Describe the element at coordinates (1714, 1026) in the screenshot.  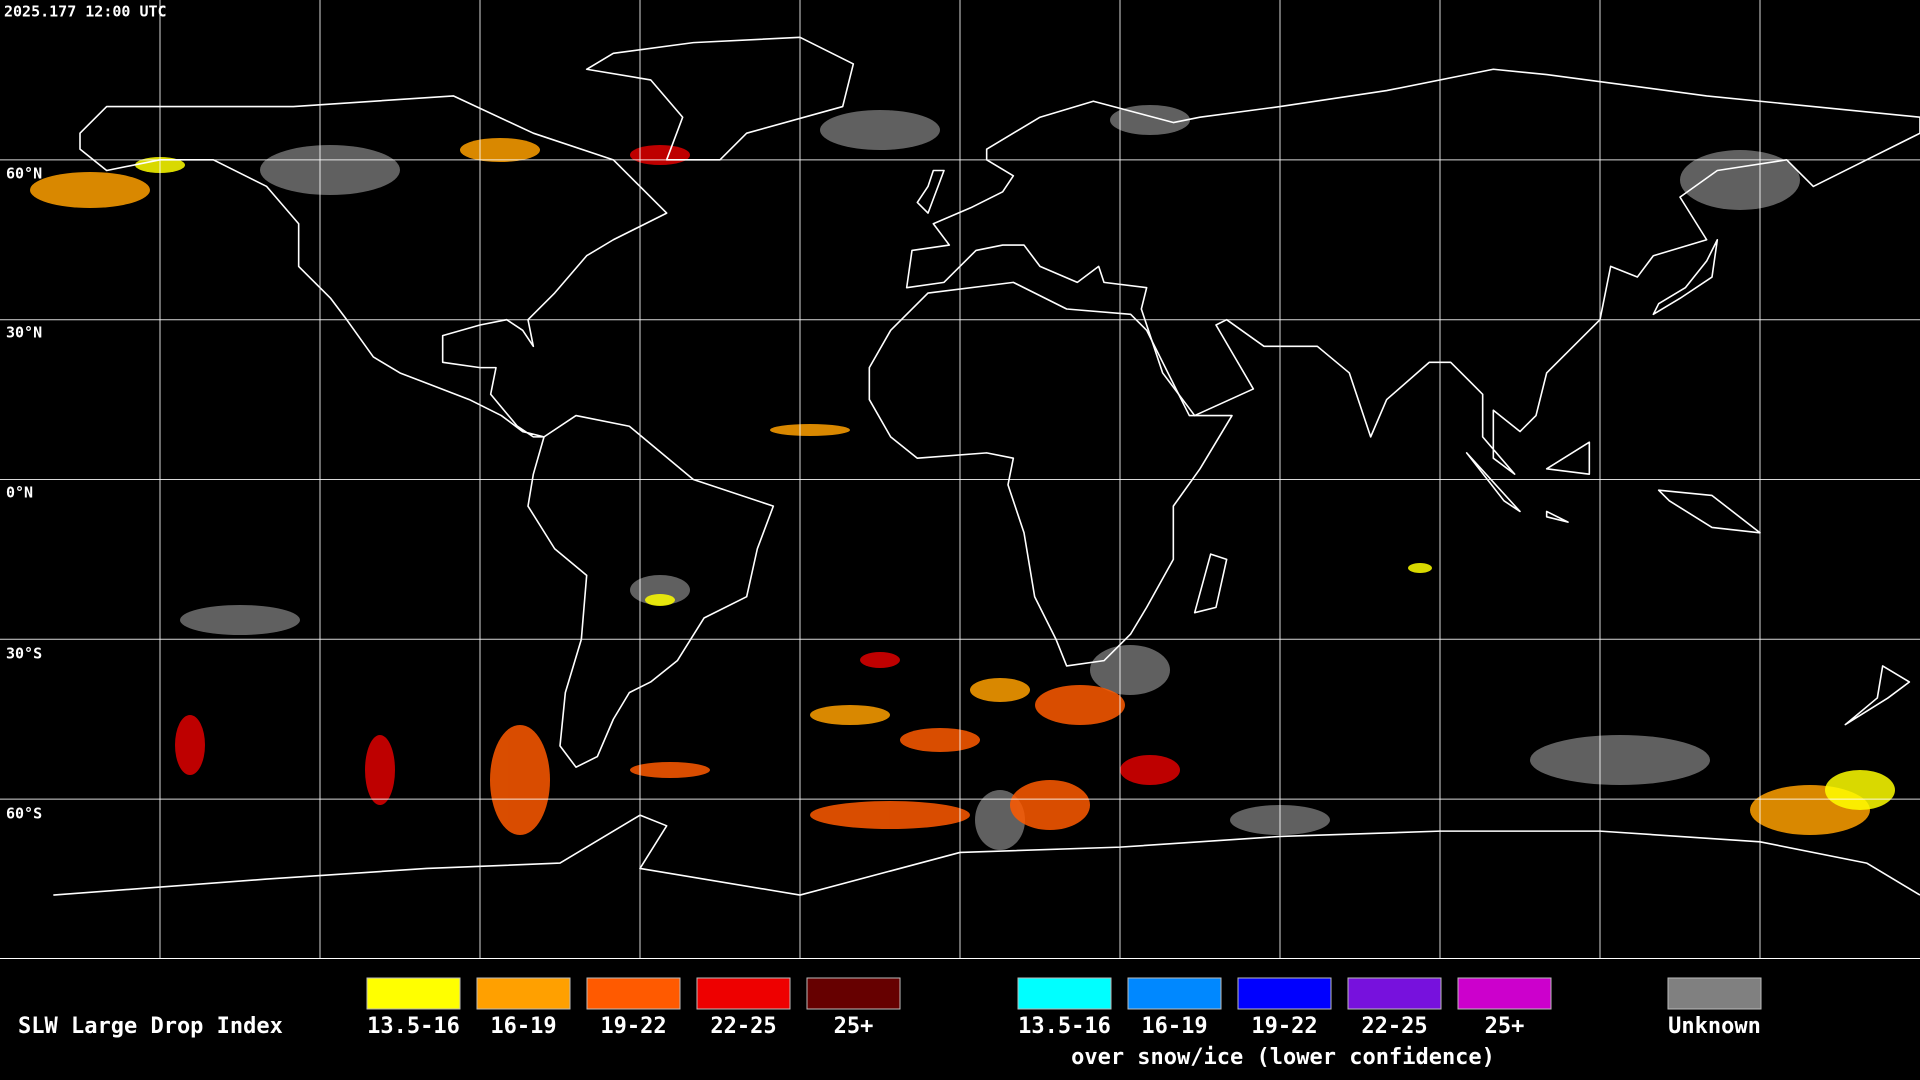
I see `legend-label: Unknown` at that location.